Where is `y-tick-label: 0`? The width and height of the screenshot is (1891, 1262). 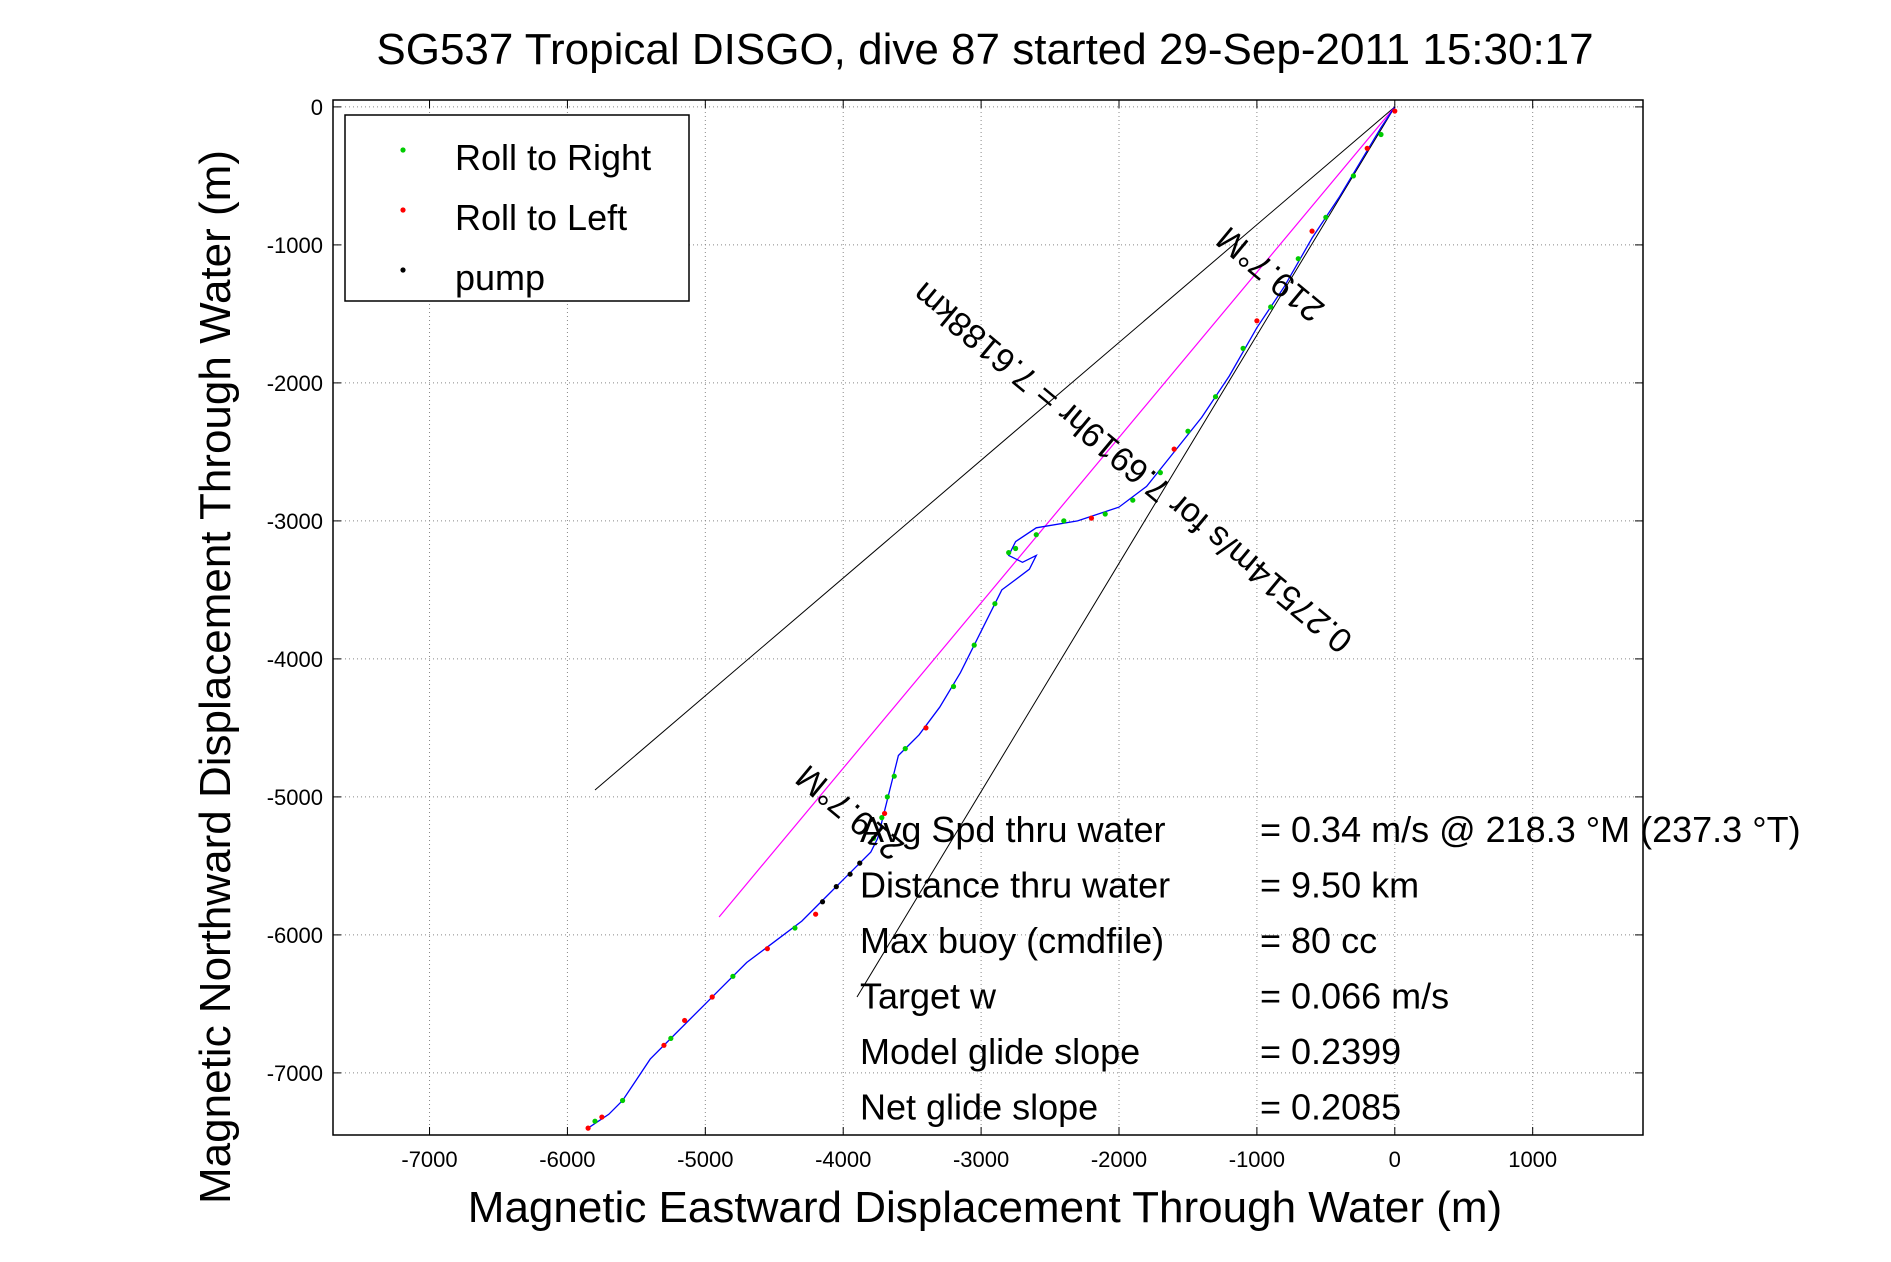 y-tick-label: 0 is located at coordinates (317, 107).